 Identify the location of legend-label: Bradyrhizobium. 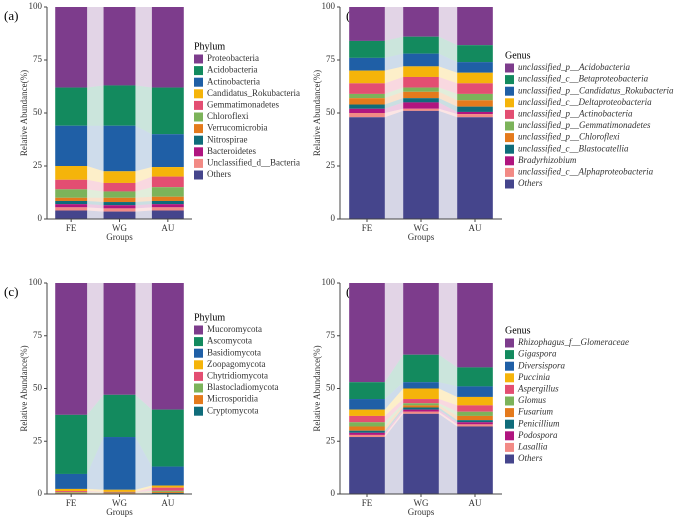
(547, 160).